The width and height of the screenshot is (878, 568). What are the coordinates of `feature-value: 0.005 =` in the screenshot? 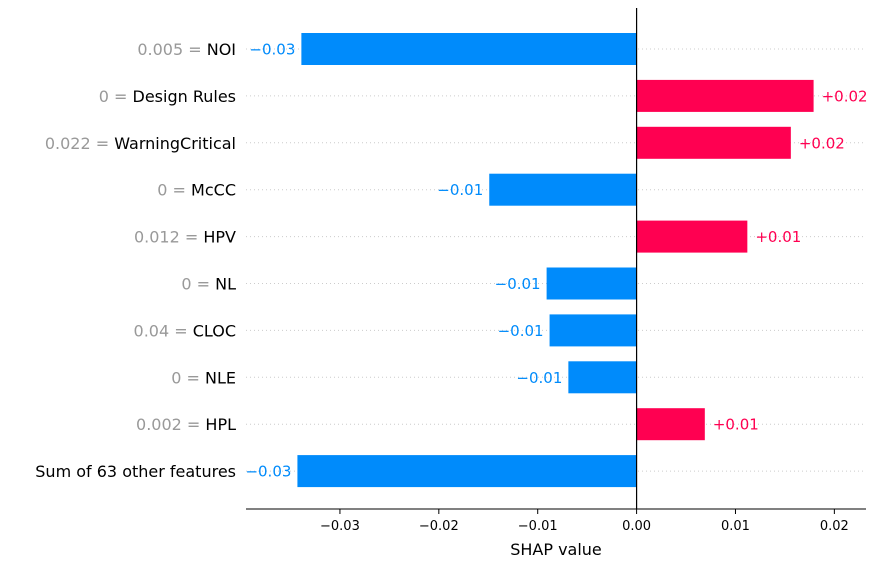 It's located at (171, 49).